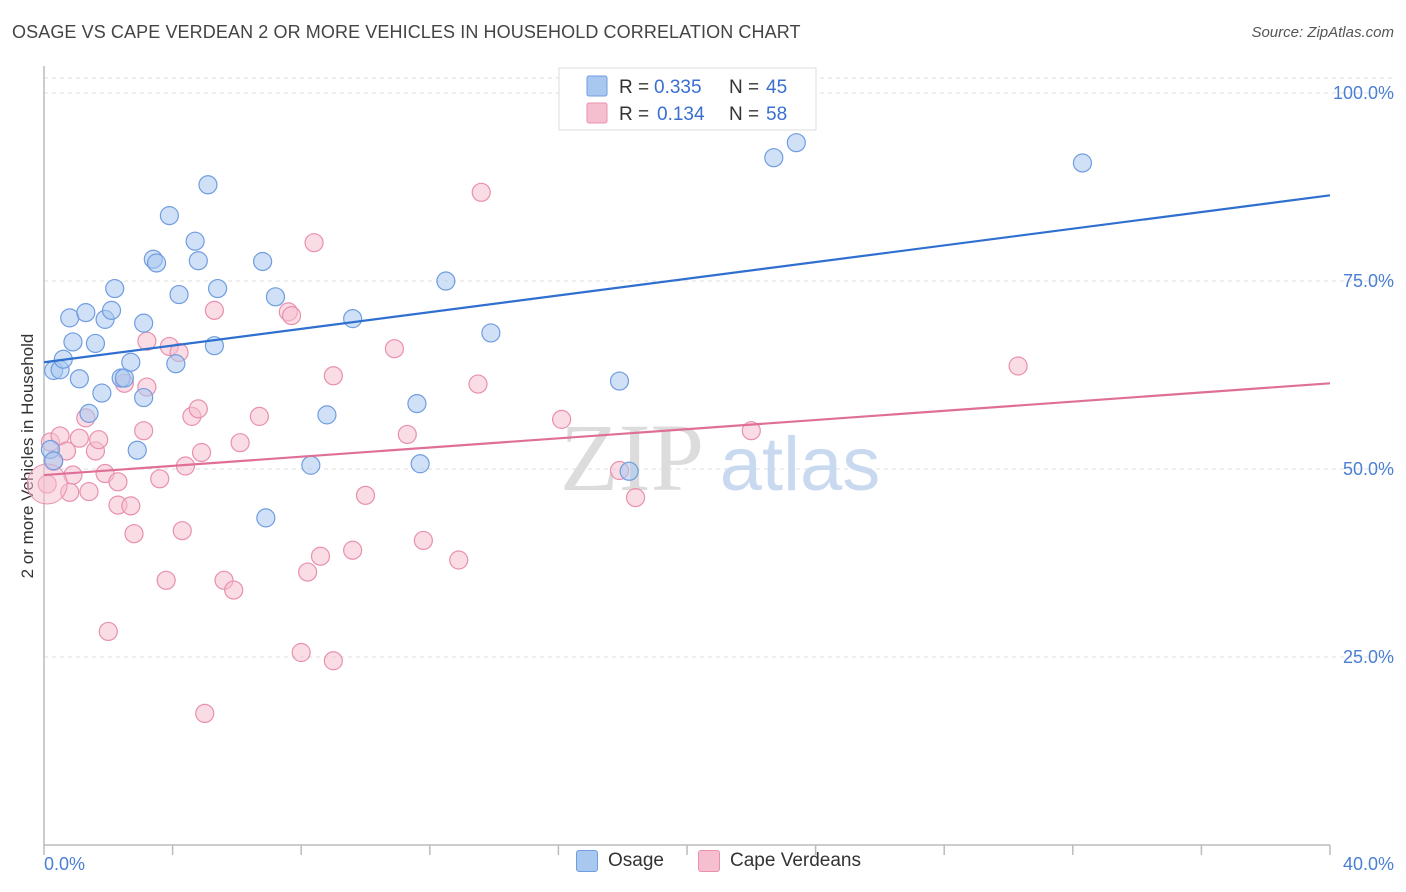 This screenshot has width=1406, height=892. I want to click on bottom-legend: Osage Cape Verdeans, so click(703, 865).